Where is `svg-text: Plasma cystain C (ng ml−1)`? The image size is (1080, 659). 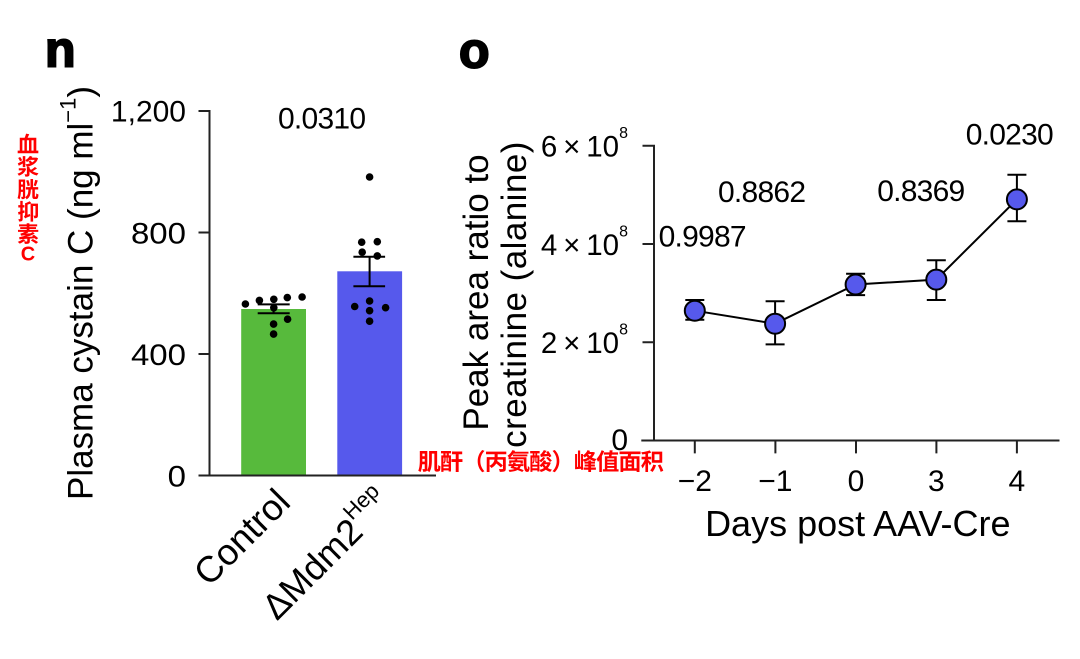
svg-text: Plasma cystain C (ng ml−1) is located at coordinates (78, 293).